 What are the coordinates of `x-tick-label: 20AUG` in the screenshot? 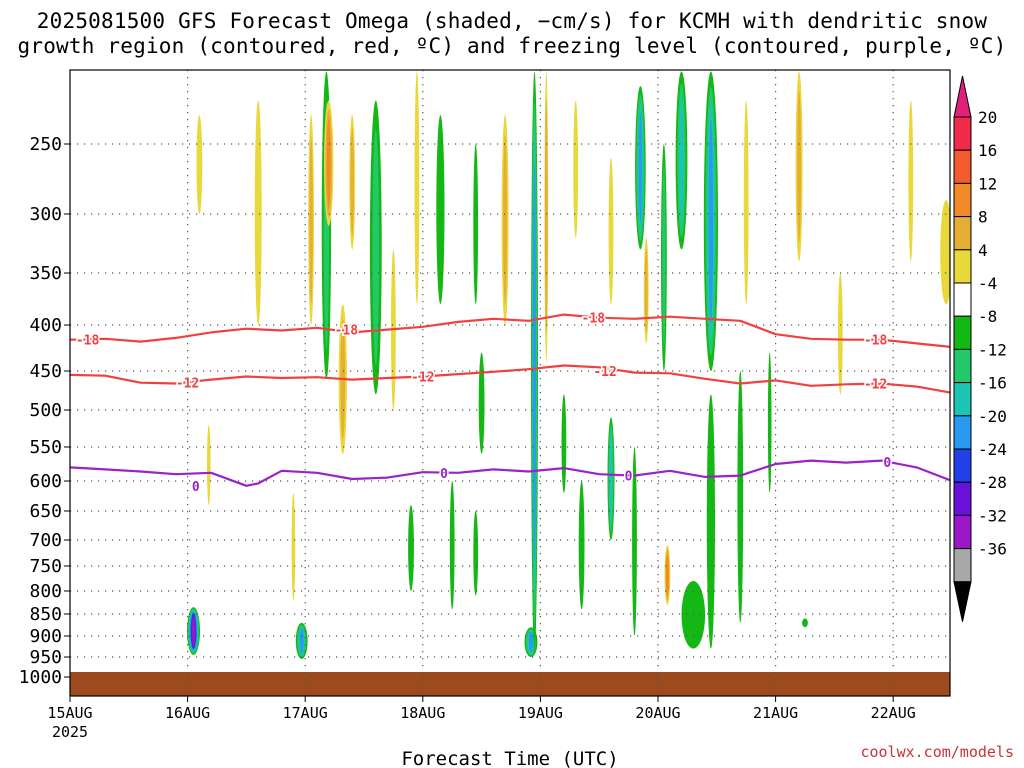 It's located at (657, 713).